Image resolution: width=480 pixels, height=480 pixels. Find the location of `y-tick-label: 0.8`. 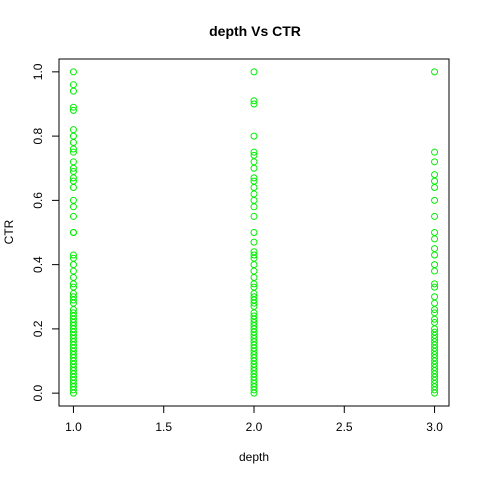

y-tick-label: 0.8 is located at coordinates (38, 135).